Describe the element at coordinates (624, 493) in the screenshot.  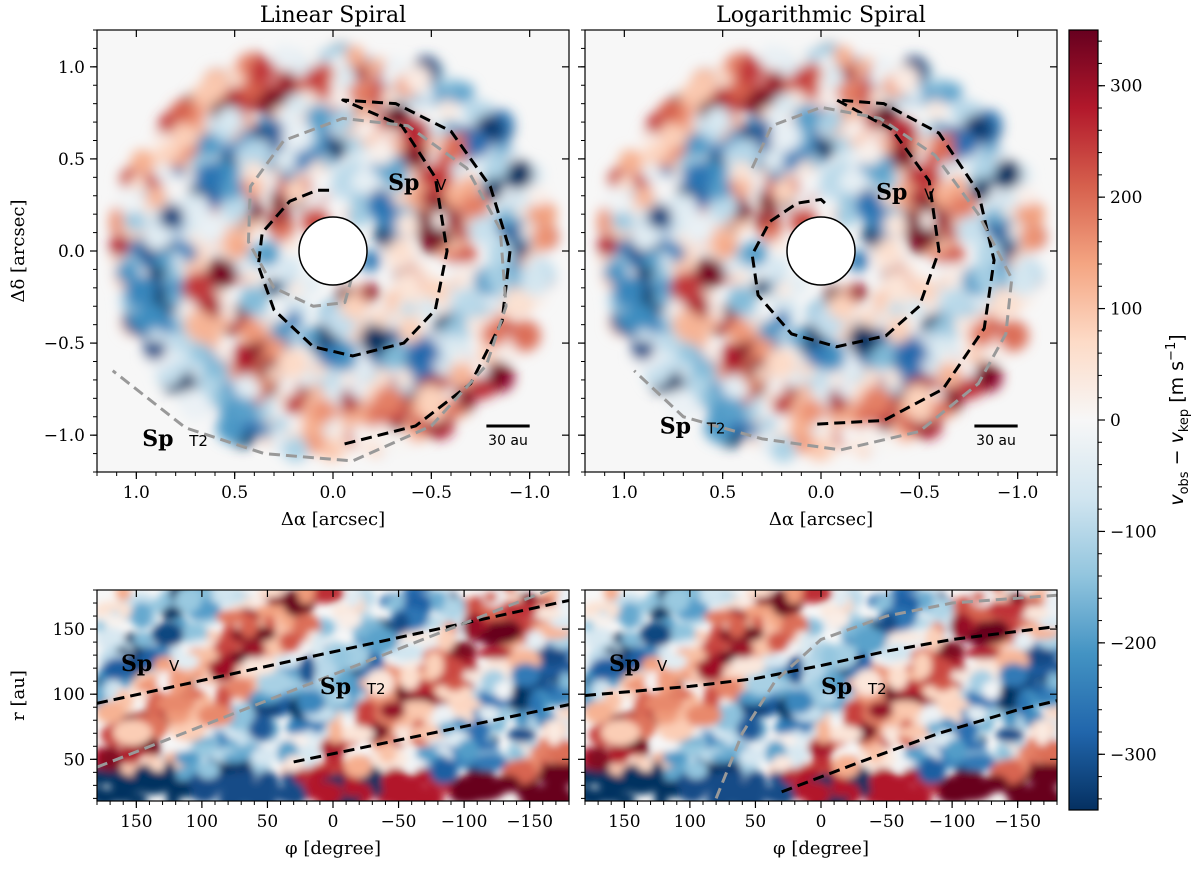
I see `x-tick-label: 1.0` at that location.